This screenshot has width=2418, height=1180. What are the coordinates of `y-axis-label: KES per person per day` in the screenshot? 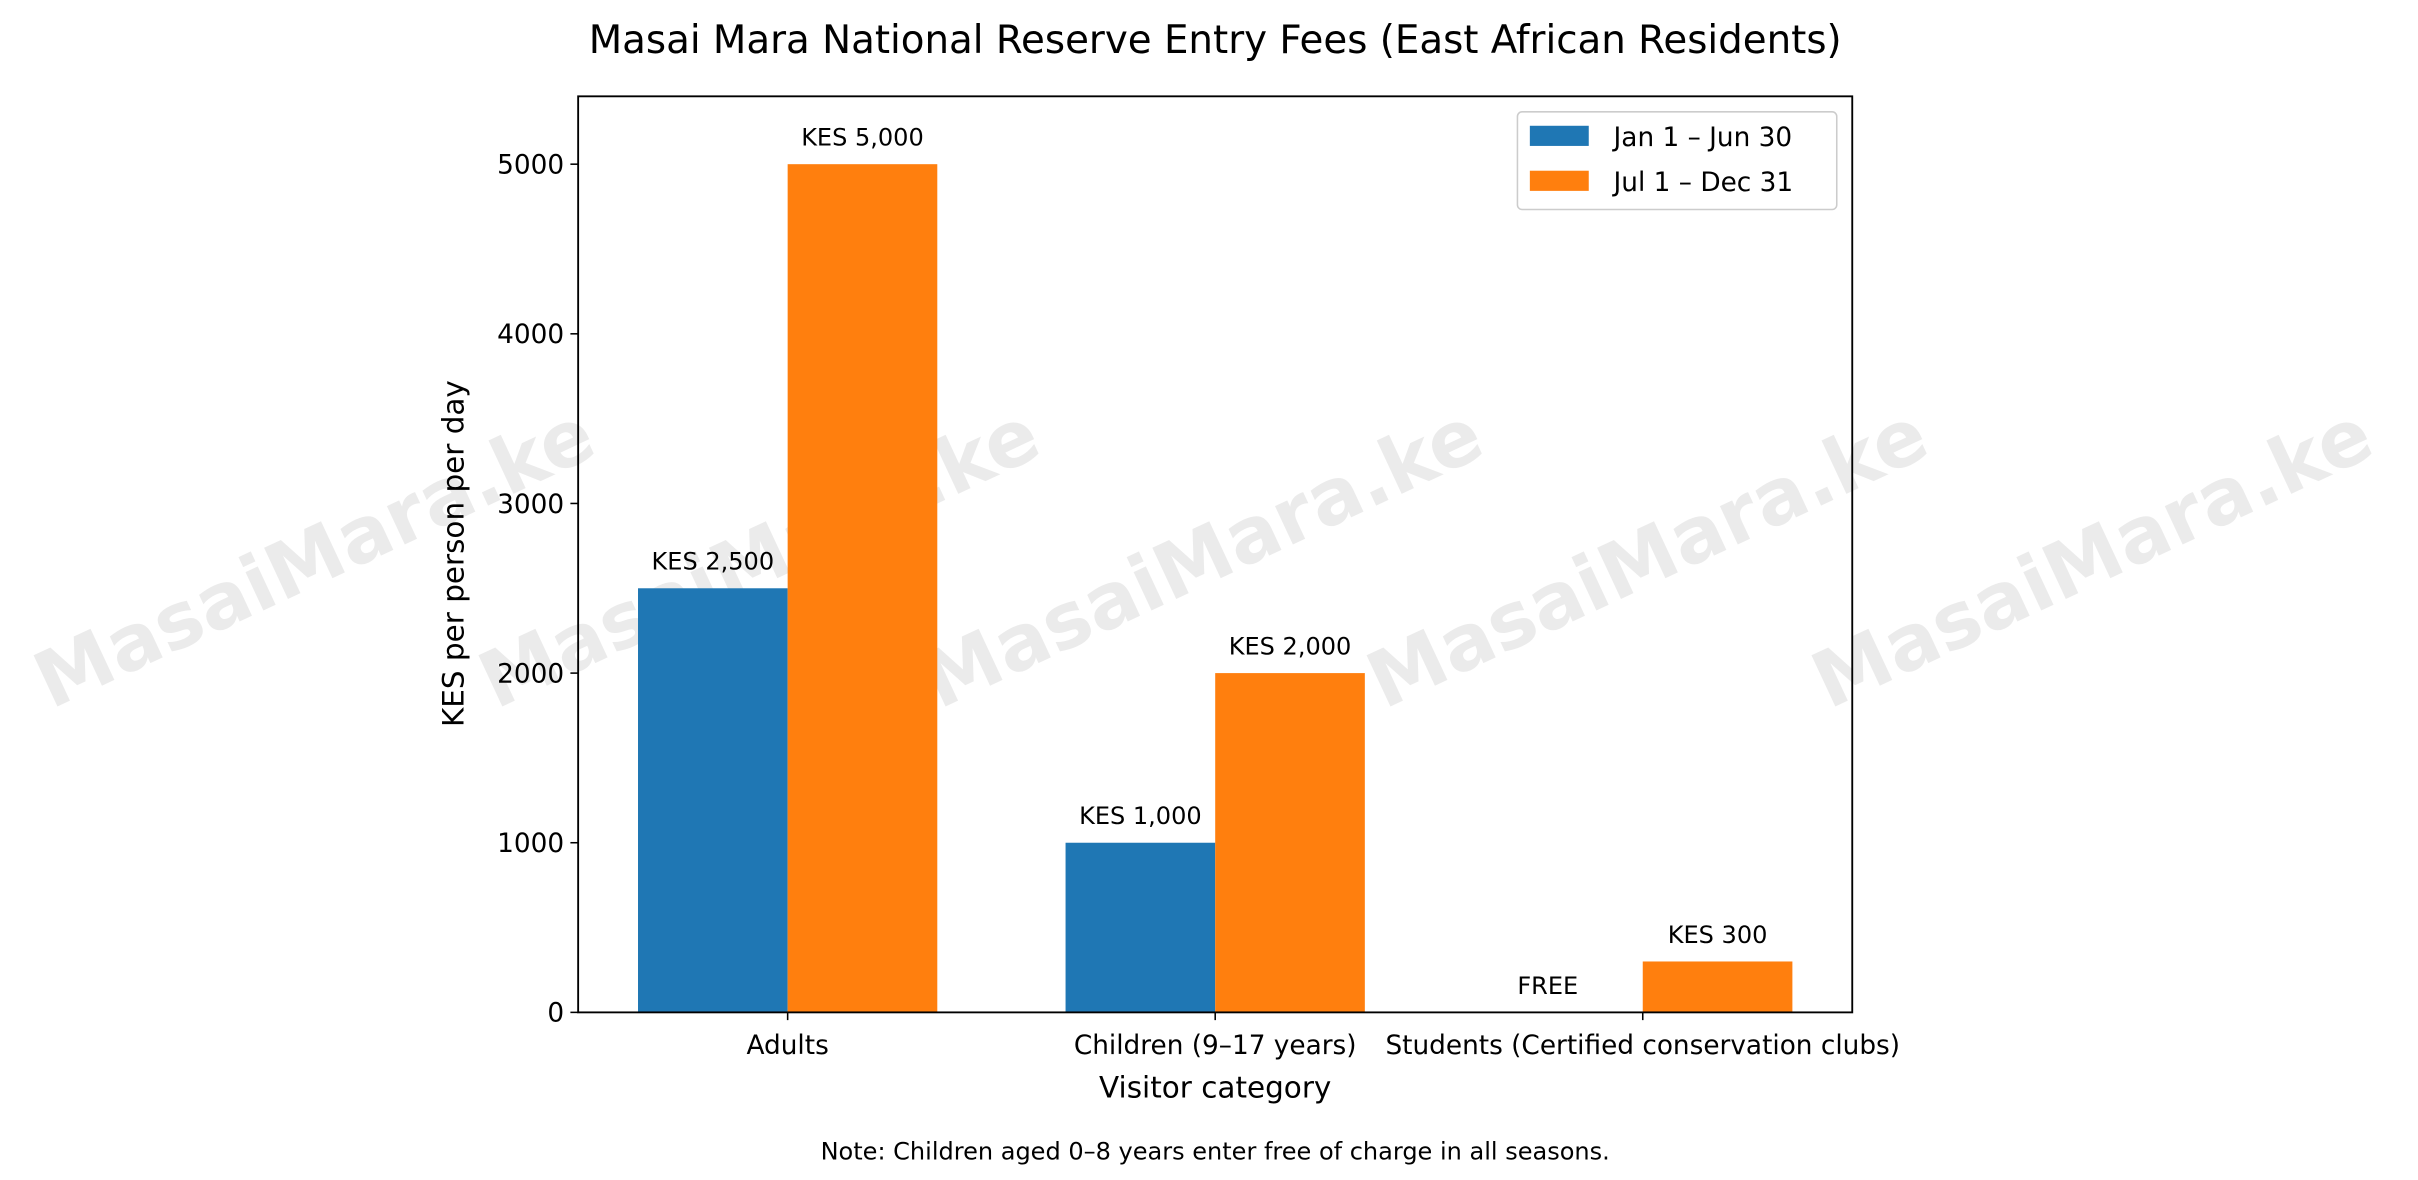 It's located at (453, 553).